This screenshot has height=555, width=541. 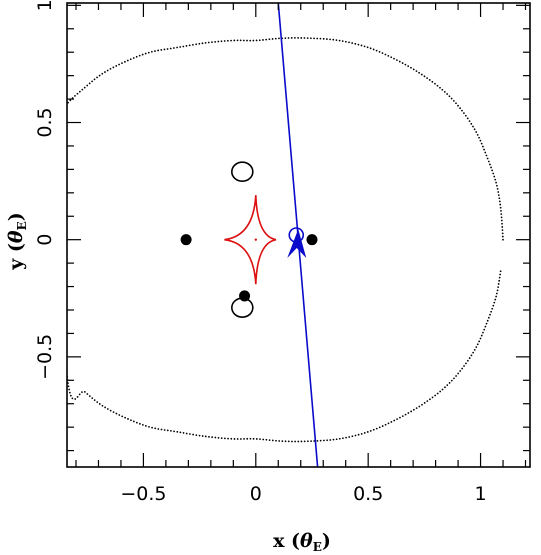 What do you see at coordinates (326, 541) in the screenshot?
I see `x-axis-unit-close: )` at bounding box center [326, 541].